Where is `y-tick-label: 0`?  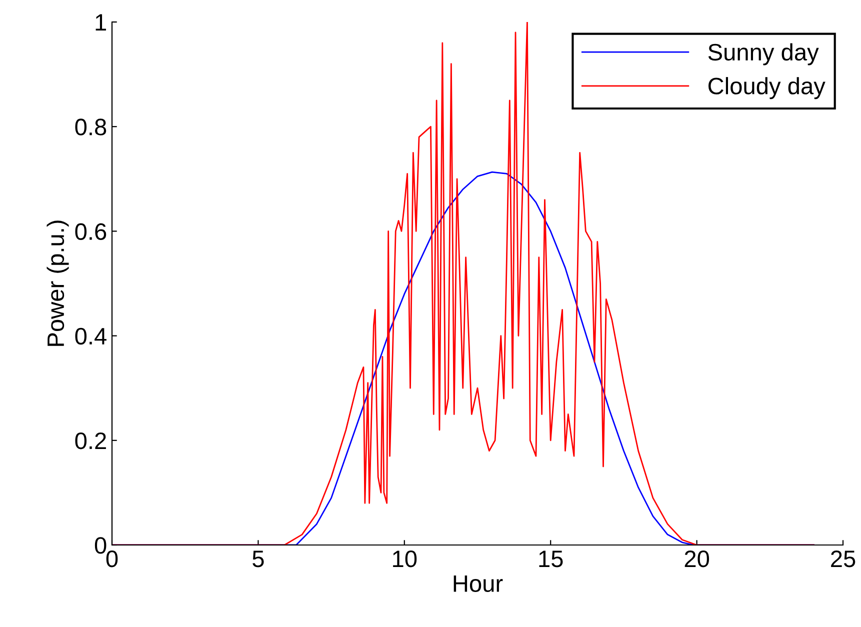
y-tick-label: 0 is located at coordinates (100, 545).